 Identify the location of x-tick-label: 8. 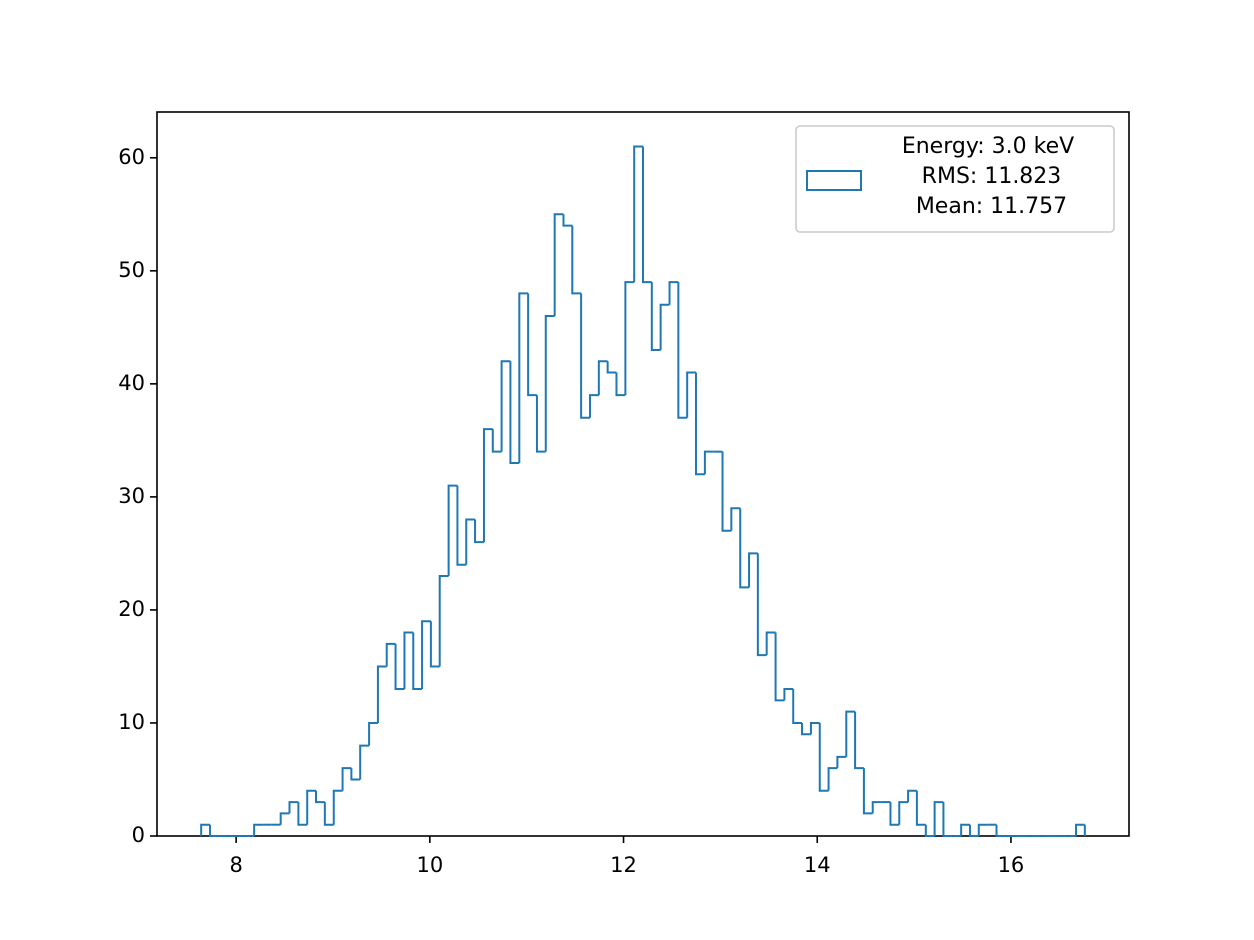
(235, 865).